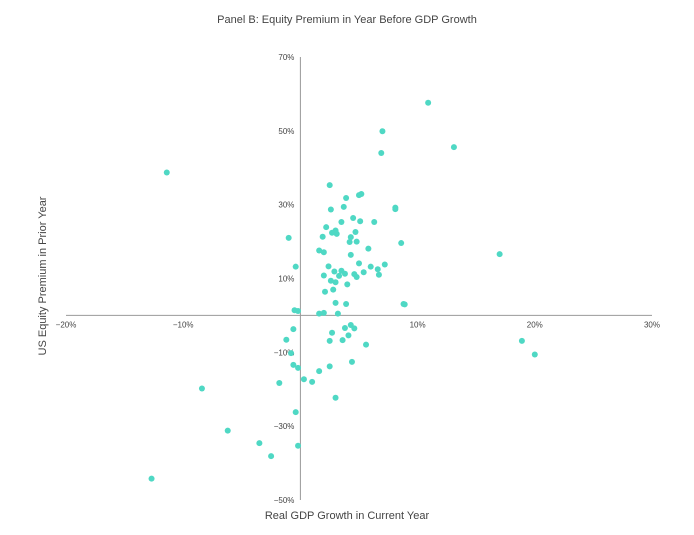 The image size is (694, 535). Describe the element at coordinates (358, 324) in the screenshot. I see `x-tick-labels: −20% −10% 10% 20% 30%` at that location.